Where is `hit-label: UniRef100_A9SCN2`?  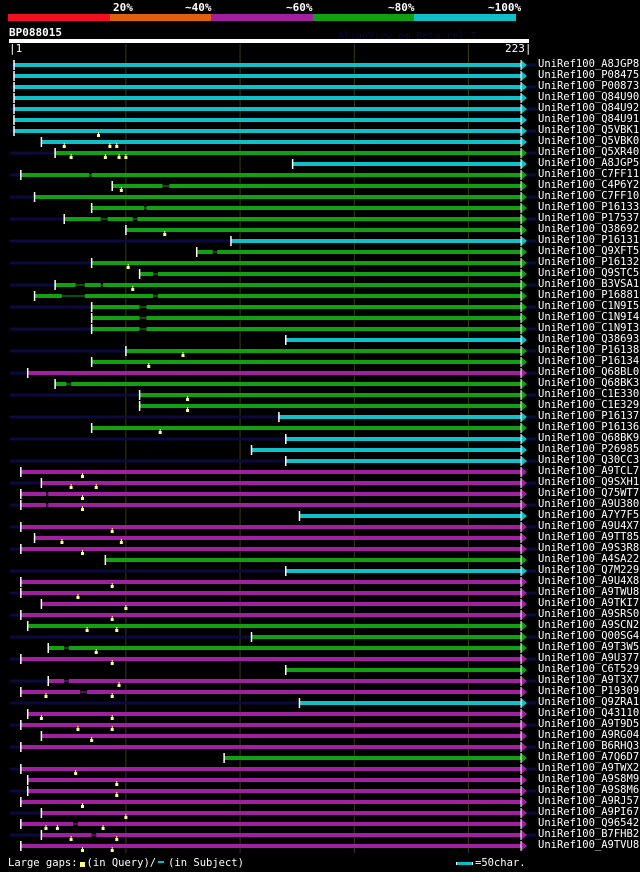
hit-label: UniRef100_A9SCN2 is located at coordinates (589, 625).